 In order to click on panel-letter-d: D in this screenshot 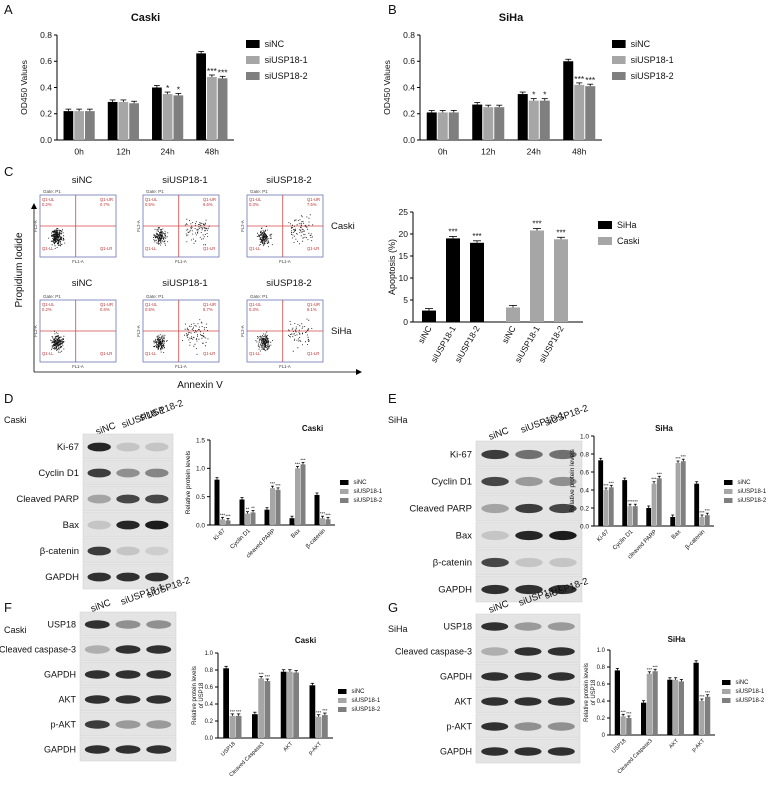, I will do `click(8, 398)`.